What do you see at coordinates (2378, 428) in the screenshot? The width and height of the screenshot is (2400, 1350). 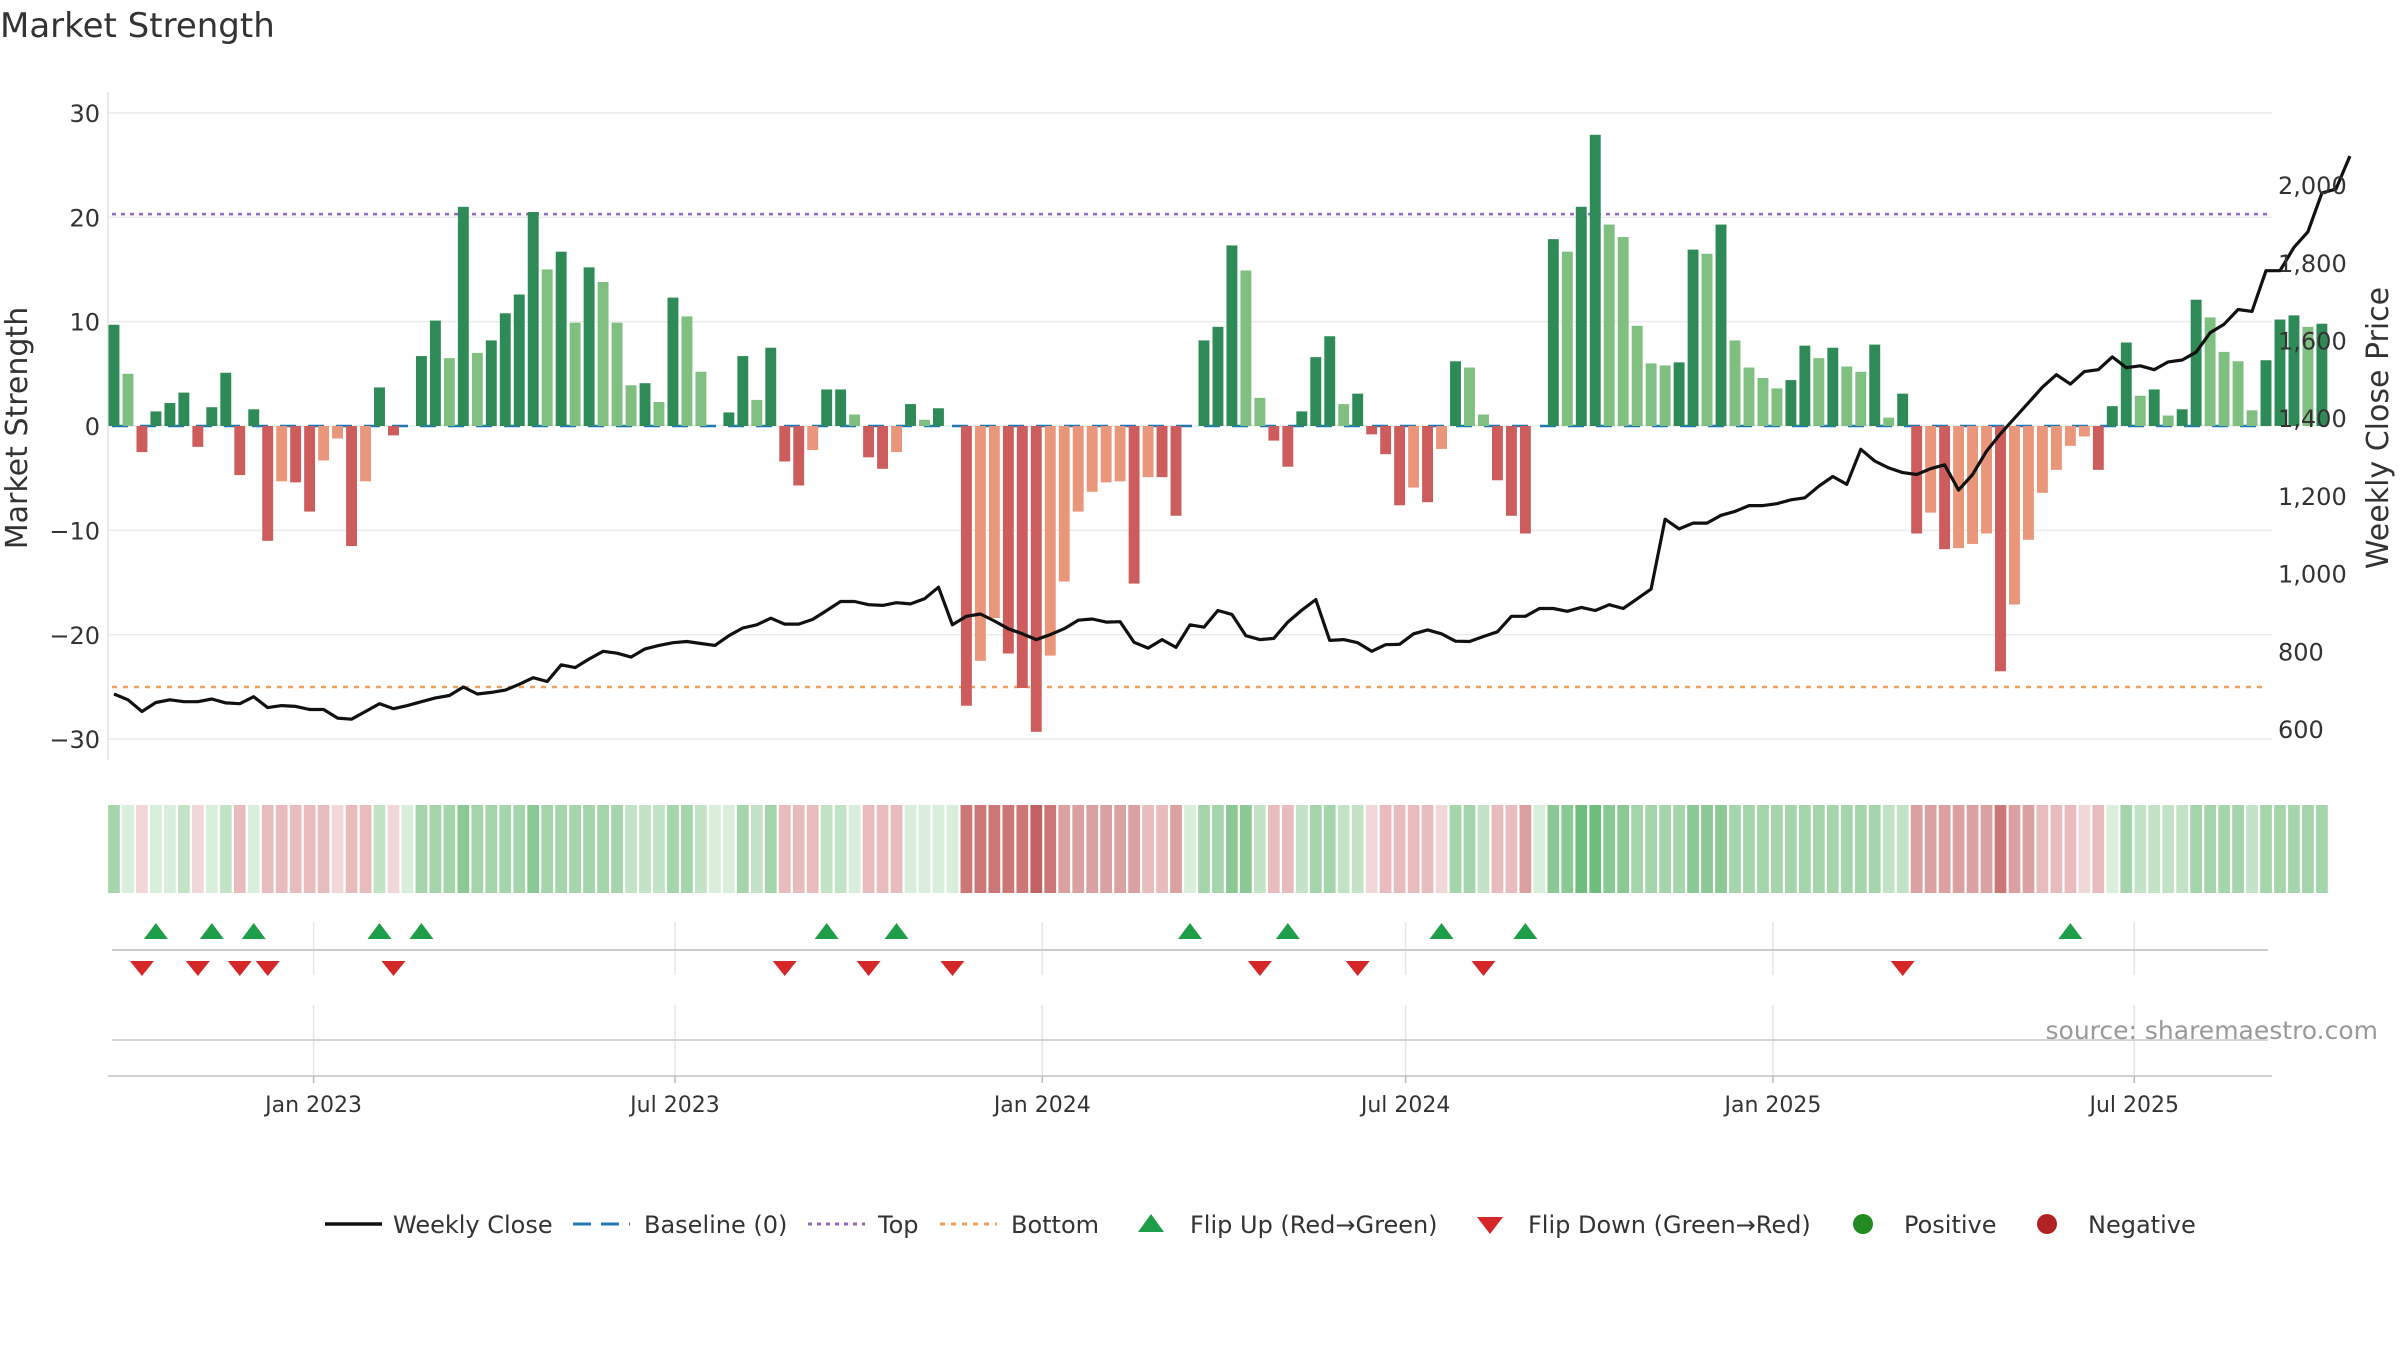 I see `right-axis-label: Weekly Close Price` at bounding box center [2378, 428].